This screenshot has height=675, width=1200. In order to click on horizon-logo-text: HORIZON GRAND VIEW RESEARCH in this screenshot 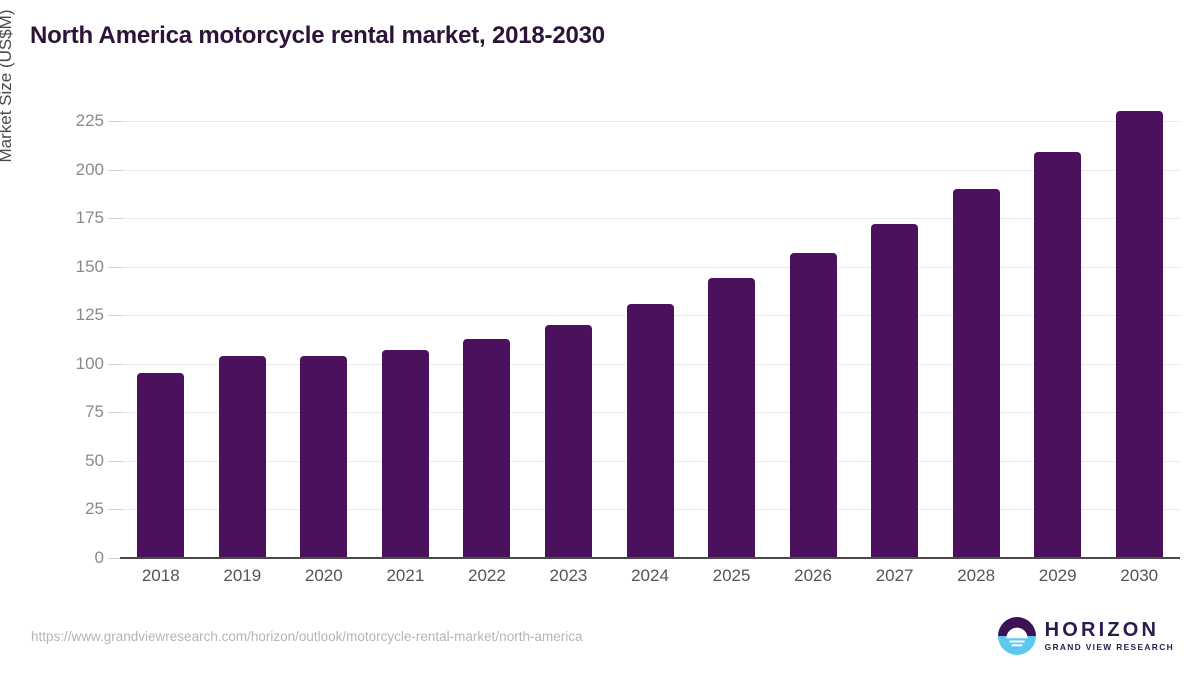, I will do `click(1109, 635)`.